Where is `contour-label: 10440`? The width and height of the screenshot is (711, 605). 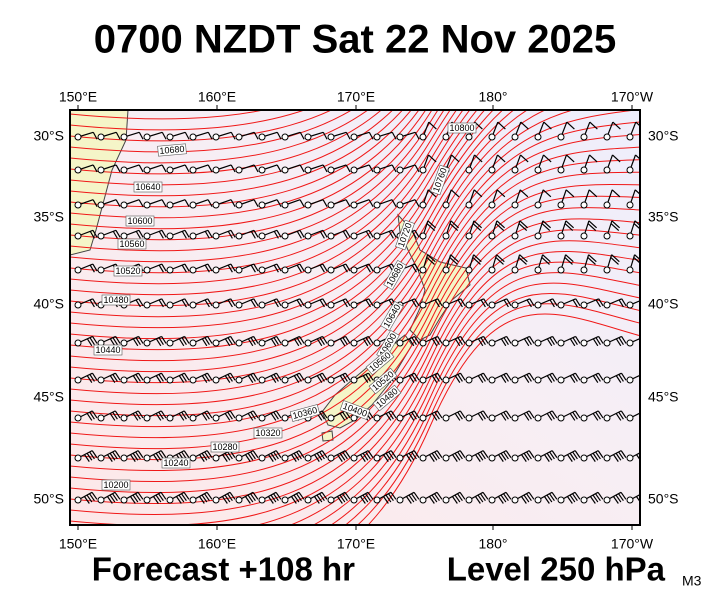 contour-label: 10440 is located at coordinates (108, 350).